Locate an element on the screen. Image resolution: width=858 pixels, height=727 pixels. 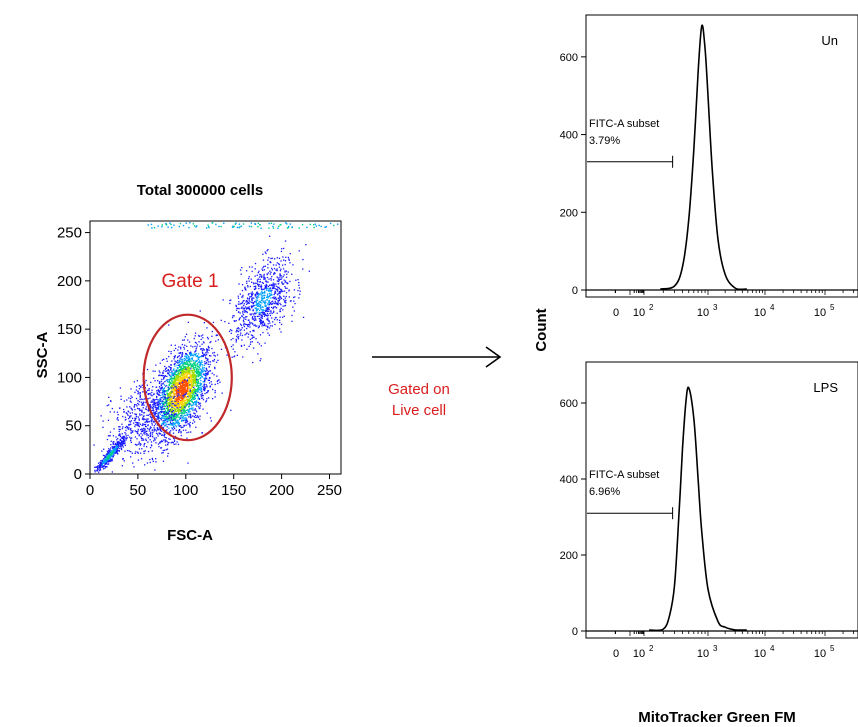
gate-1-ellipse is located at coordinates (187, 377).